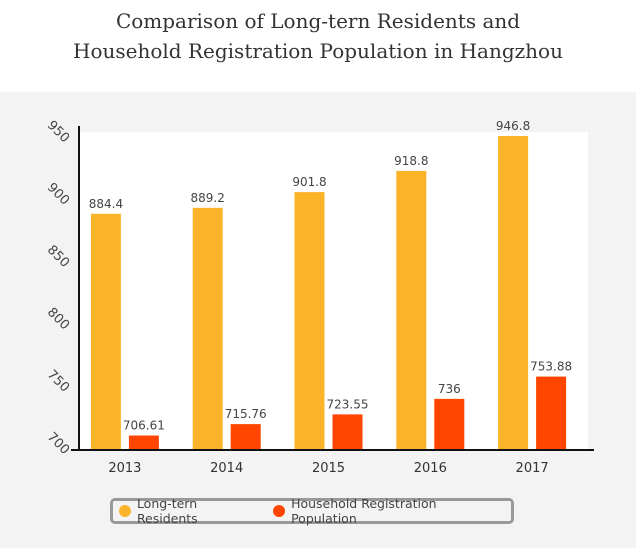 The height and width of the screenshot is (548, 636). What do you see at coordinates (411, 161) in the screenshot?
I see `bar-value-label: 918.8` at bounding box center [411, 161].